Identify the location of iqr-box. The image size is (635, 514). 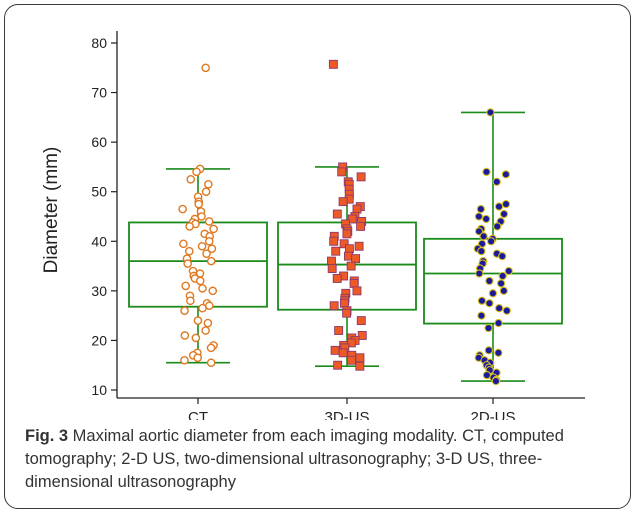
(198, 264).